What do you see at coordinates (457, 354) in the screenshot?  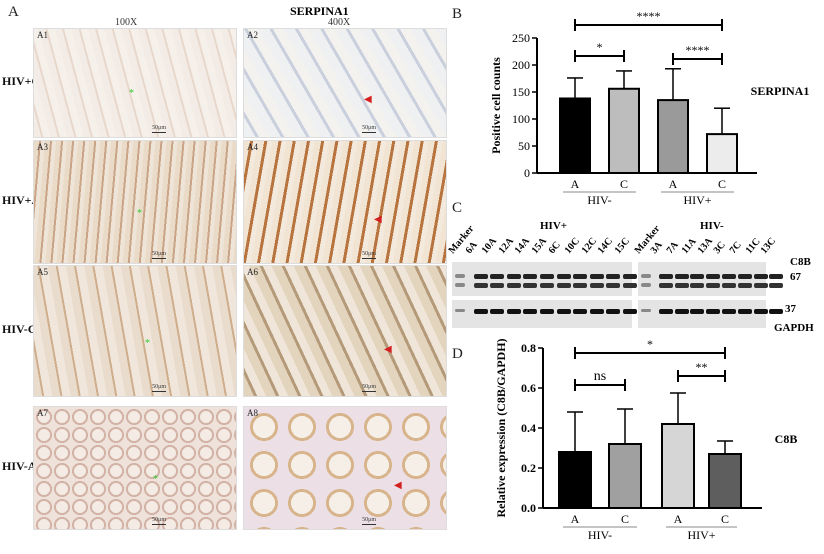 I see `panel-d-letter: D` at bounding box center [457, 354].